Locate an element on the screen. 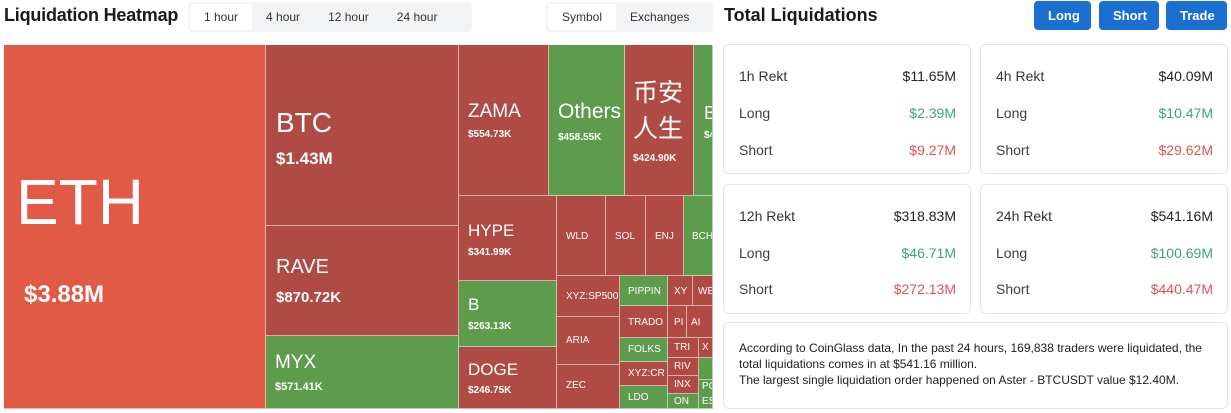 The width and height of the screenshot is (1231, 413). tile-inx: INX is located at coordinates (683, 385).